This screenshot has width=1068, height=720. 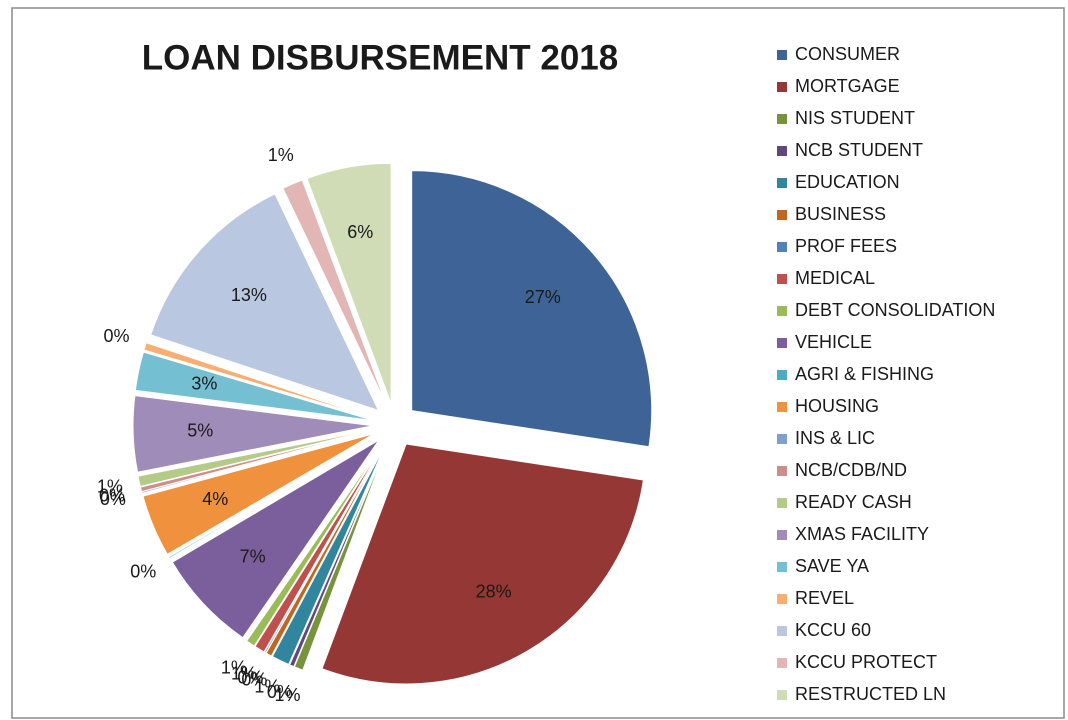 I want to click on data-label: 7%, so click(x=253, y=557).